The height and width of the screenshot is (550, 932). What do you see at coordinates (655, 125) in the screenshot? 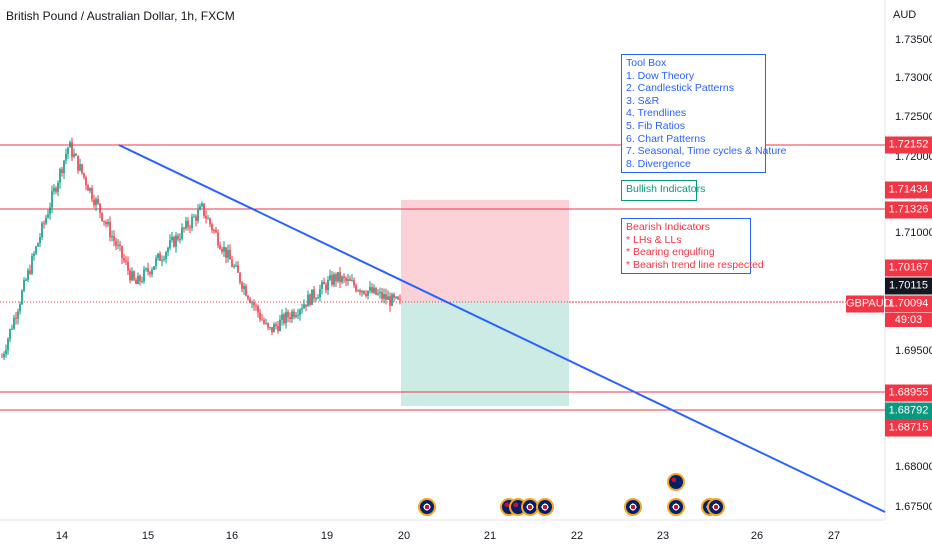
I see `toolbox-item: 5. Fib Ratios` at bounding box center [655, 125].